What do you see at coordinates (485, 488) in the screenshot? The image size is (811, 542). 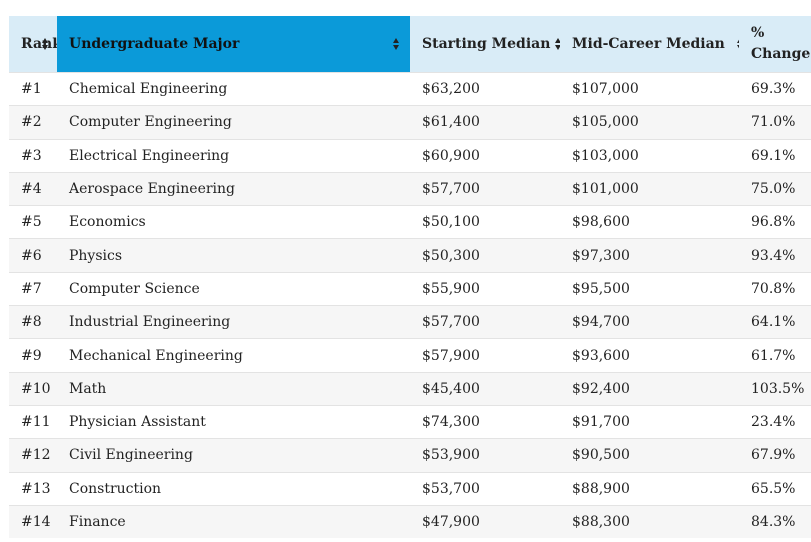 I see `starting-median-cell: $53,700` at bounding box center [485, 488].